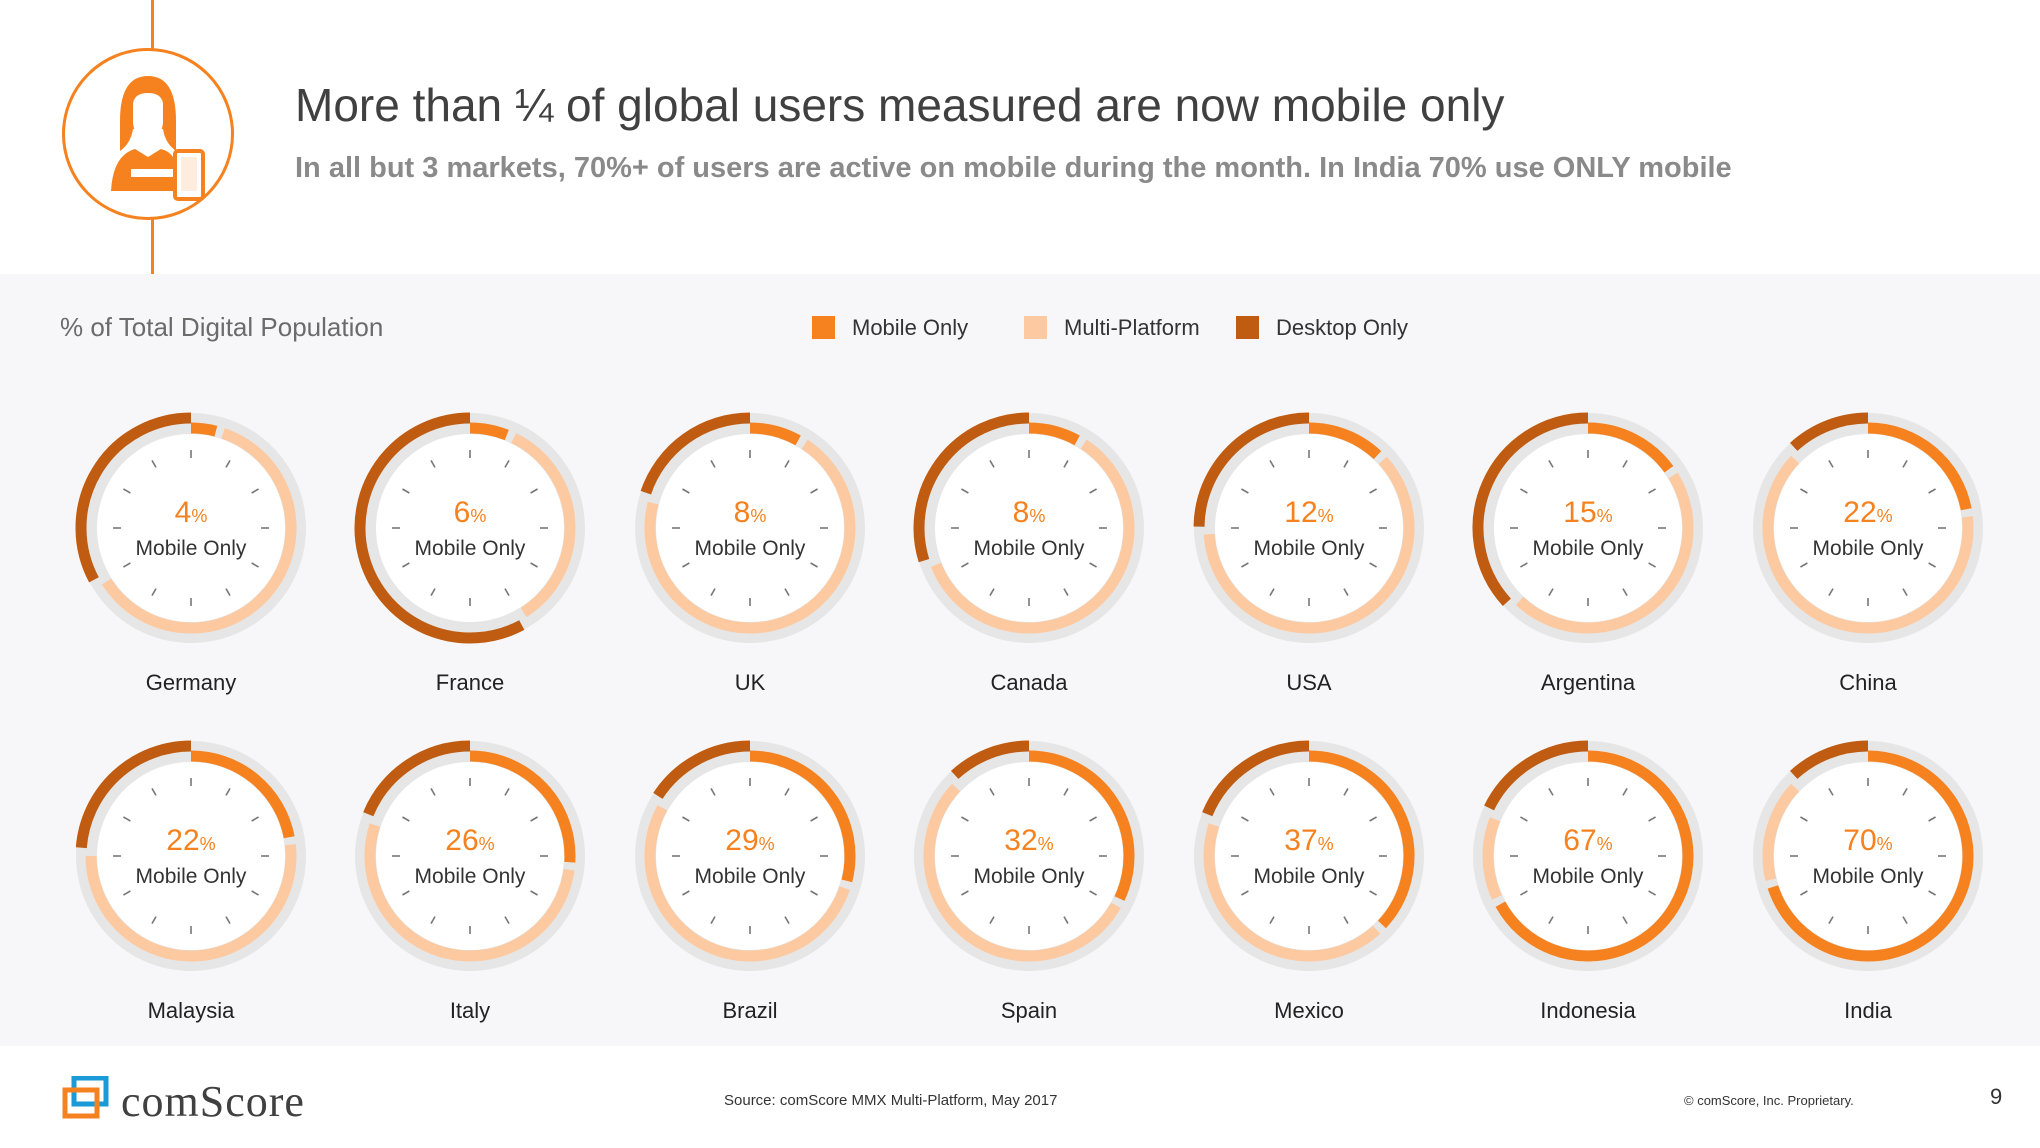 This screenshot has height=1148, width=2040. I want to click on donut-chart: 26% Mobile Only Italy, so click(470, 881).